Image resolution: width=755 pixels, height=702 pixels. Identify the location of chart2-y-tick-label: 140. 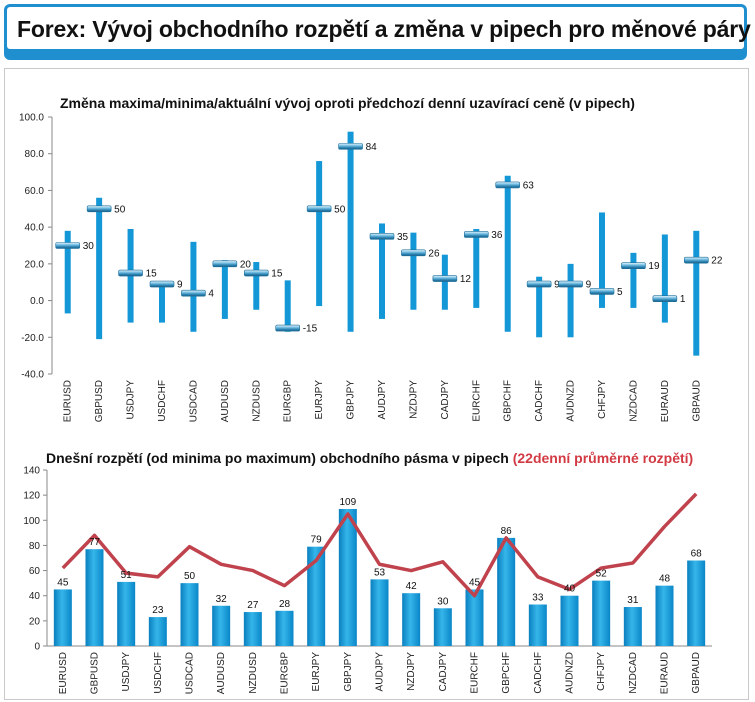
(31, 471).